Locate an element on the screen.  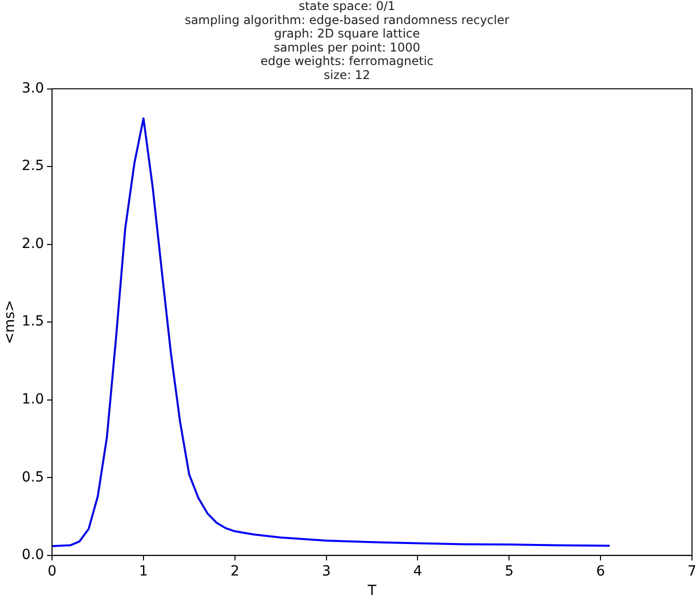
y-tick-label: 2.0 is located at coordinates (33, 244).